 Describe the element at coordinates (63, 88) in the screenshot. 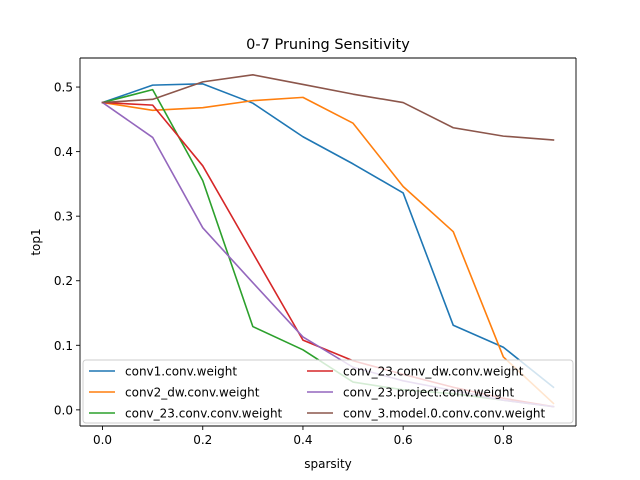

I see `y-tick-label-5: 0.5` at that location.